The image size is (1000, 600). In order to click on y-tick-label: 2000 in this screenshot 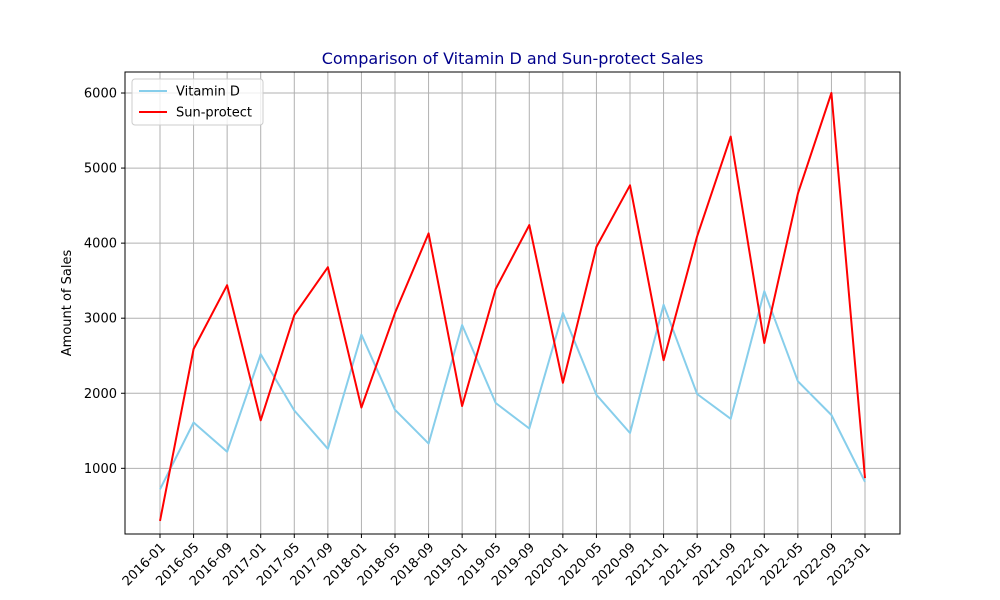, I will do `click(100, 394)`.